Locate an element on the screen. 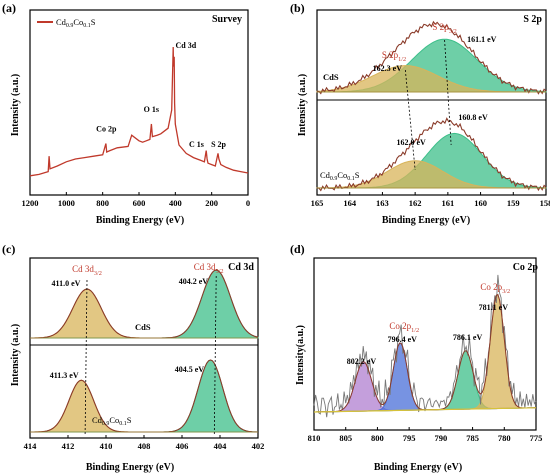 Image resolution: width=550 pixels, height=476 pixels. panel-b-ticklabel-0: 165 is located at coordinates (317, 203).